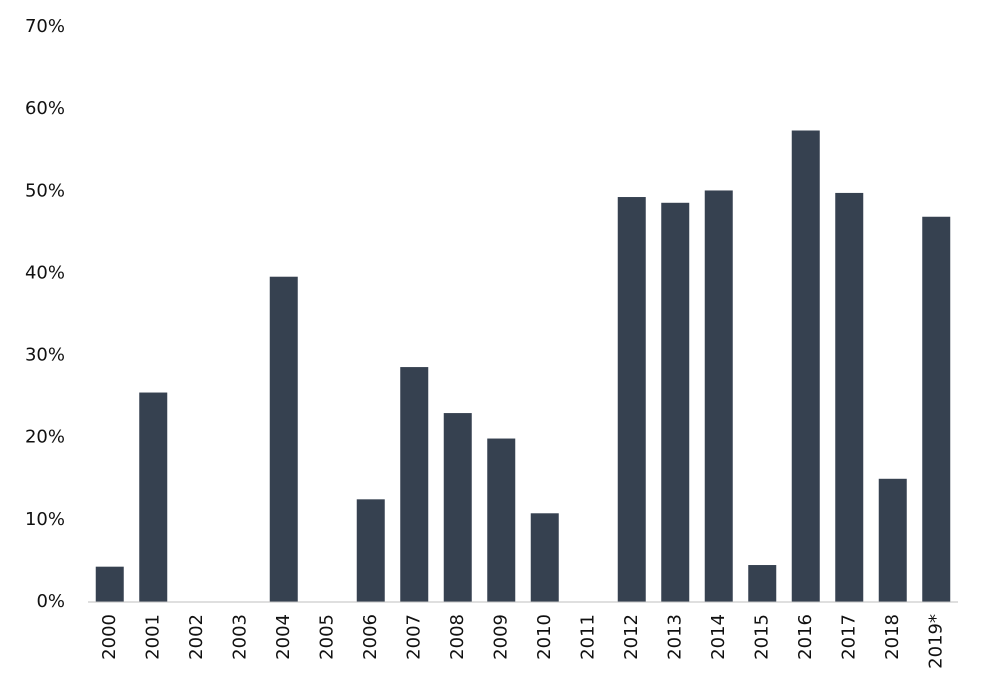  I want to click on x-tick-label: 2005, so click(326, 637).